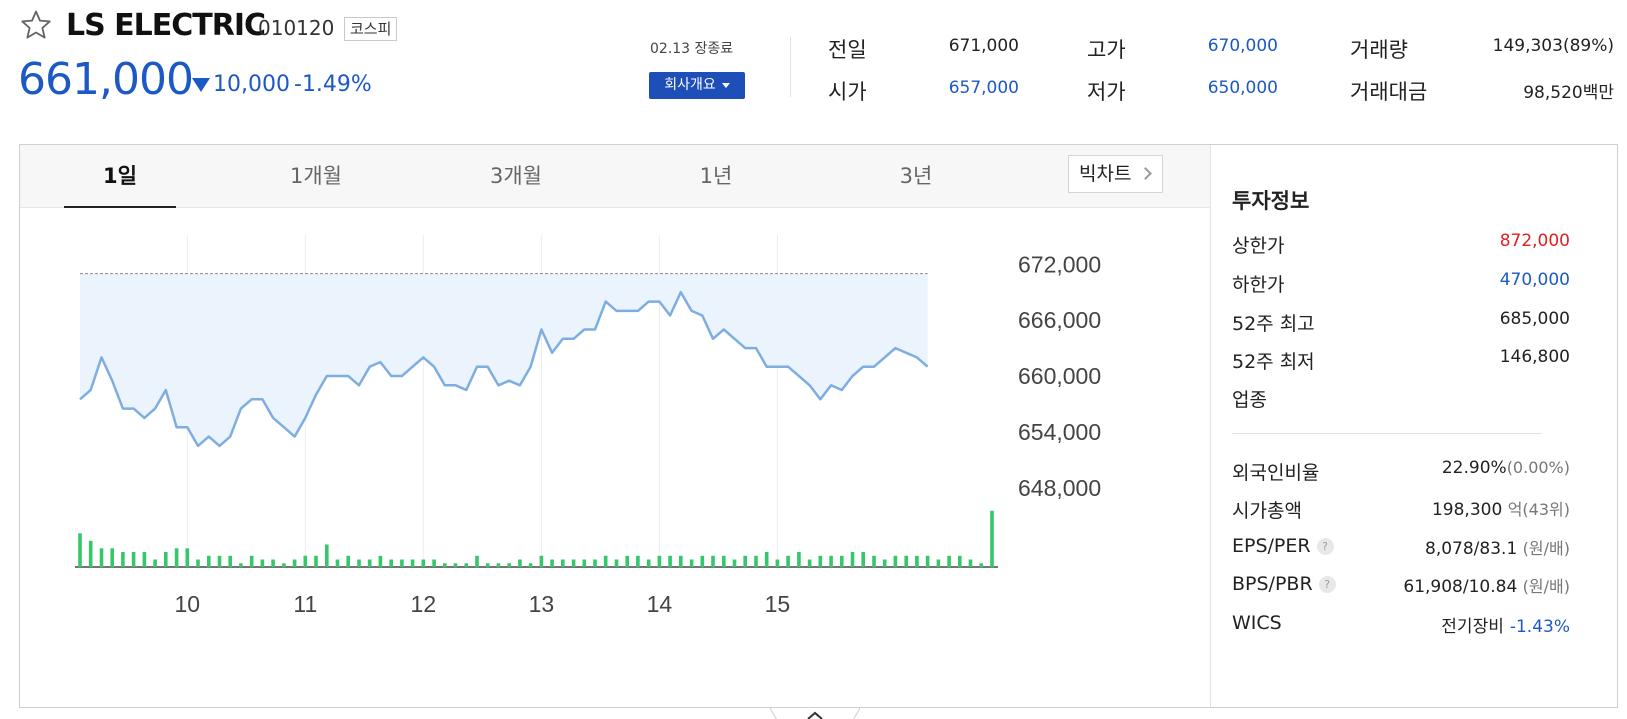 This screenshot has width=1627, height=719. Describe the element at coordinates (1115, 174) in the screenshot. I see `big-chart-button: 빅차트` at that location.